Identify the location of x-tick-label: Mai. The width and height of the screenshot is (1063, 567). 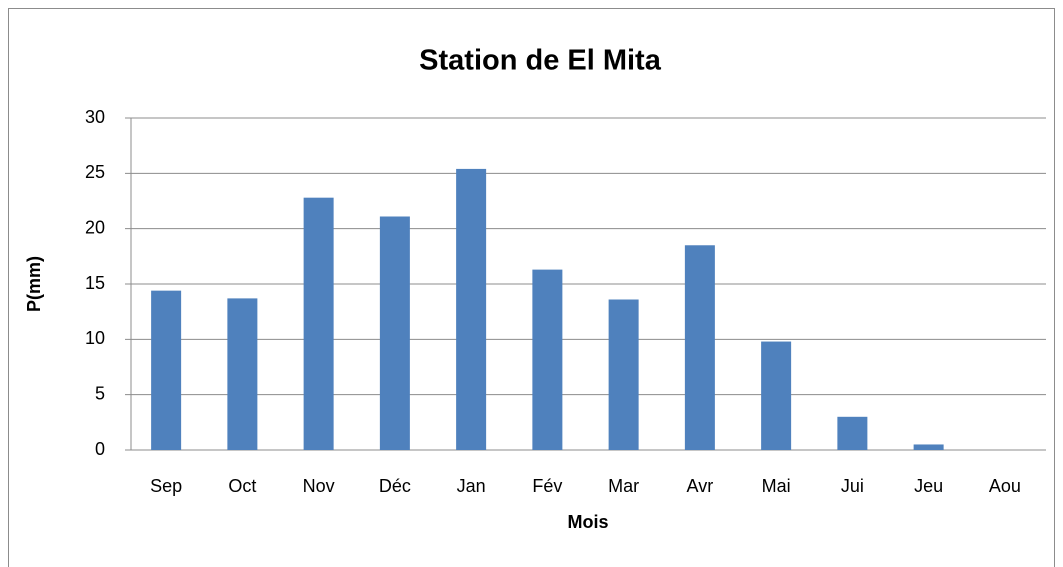
(776, 486).